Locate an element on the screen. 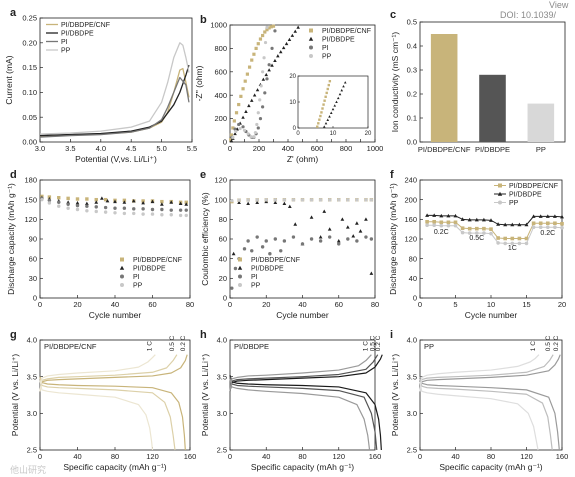 The height and width of the screenshot is (477, 575). panel-e-xtick-label: 60 is located at coordinates (339, 304).